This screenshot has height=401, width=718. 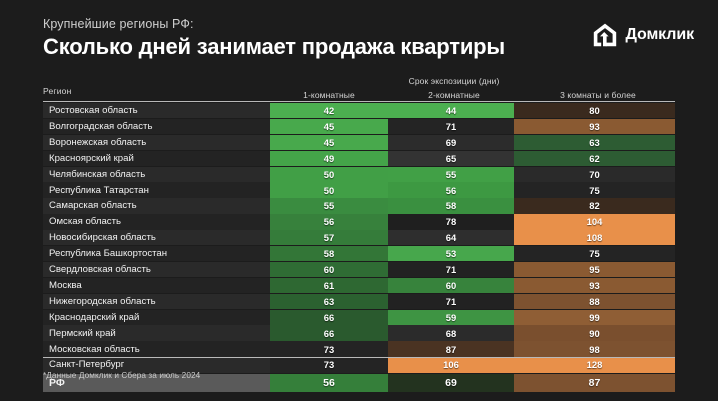 What do you see at coordinates (359, 357) in the screenshot?
I see `table-bottom-rule` at bounding box center [359, 357].